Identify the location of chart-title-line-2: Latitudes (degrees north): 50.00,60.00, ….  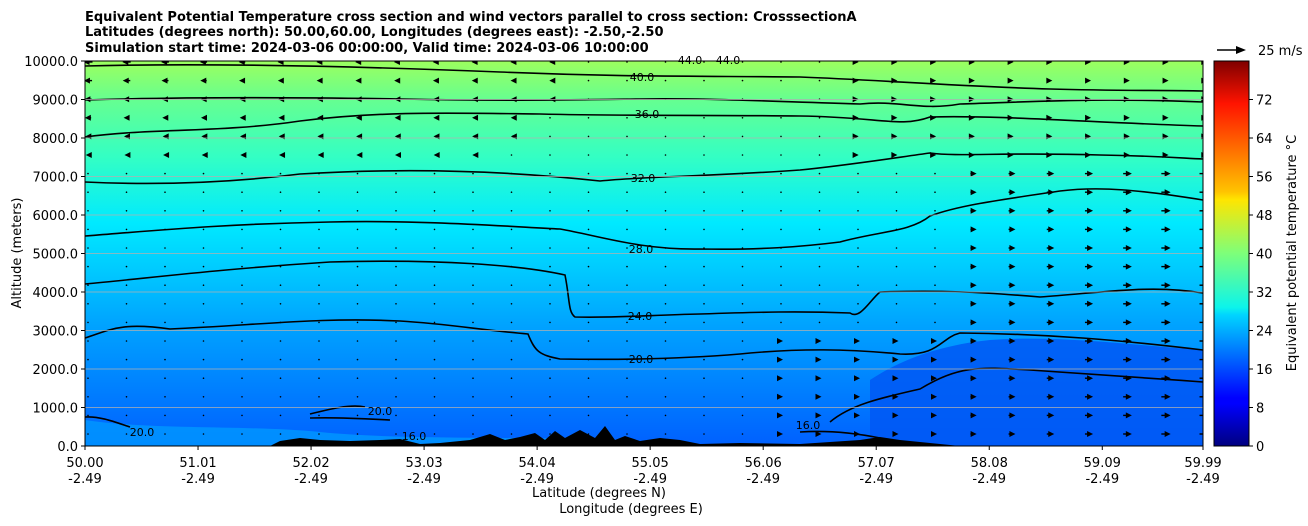
(374, 32).